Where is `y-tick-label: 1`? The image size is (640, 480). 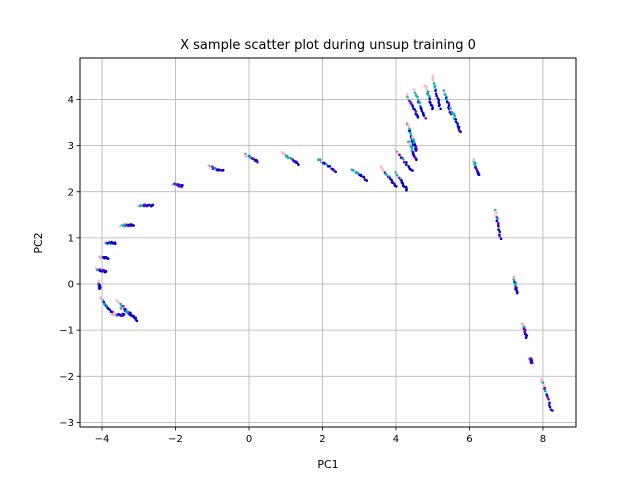 y-tick-label: 1 is located at coordinates (71, 238).